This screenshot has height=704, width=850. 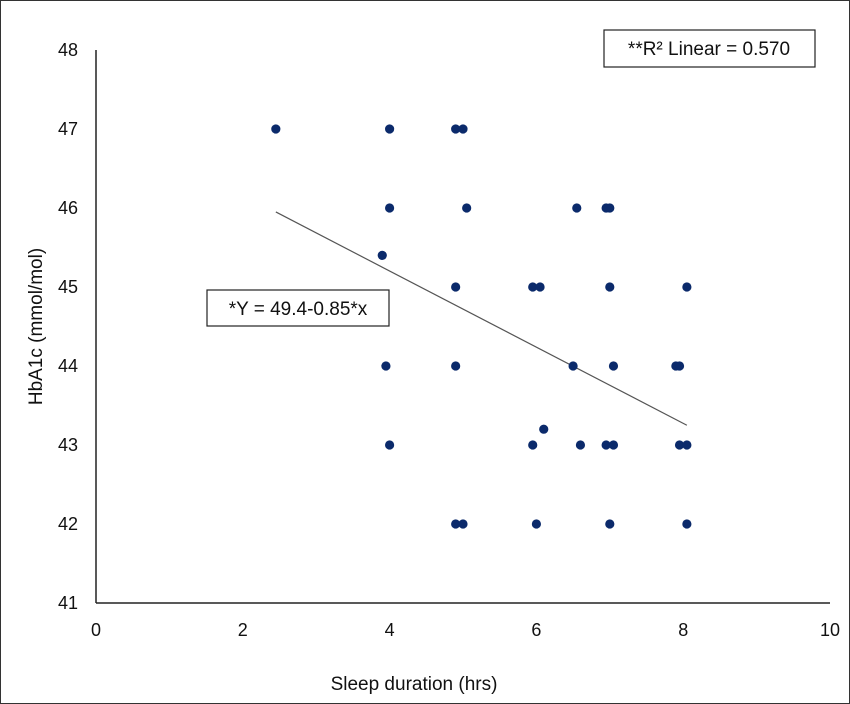 What do you see at coordinates (465, 630) in the screenshot?
I see `x-tick-labels: 0 2 4 6 8 10` at bounding box center [465, 630].